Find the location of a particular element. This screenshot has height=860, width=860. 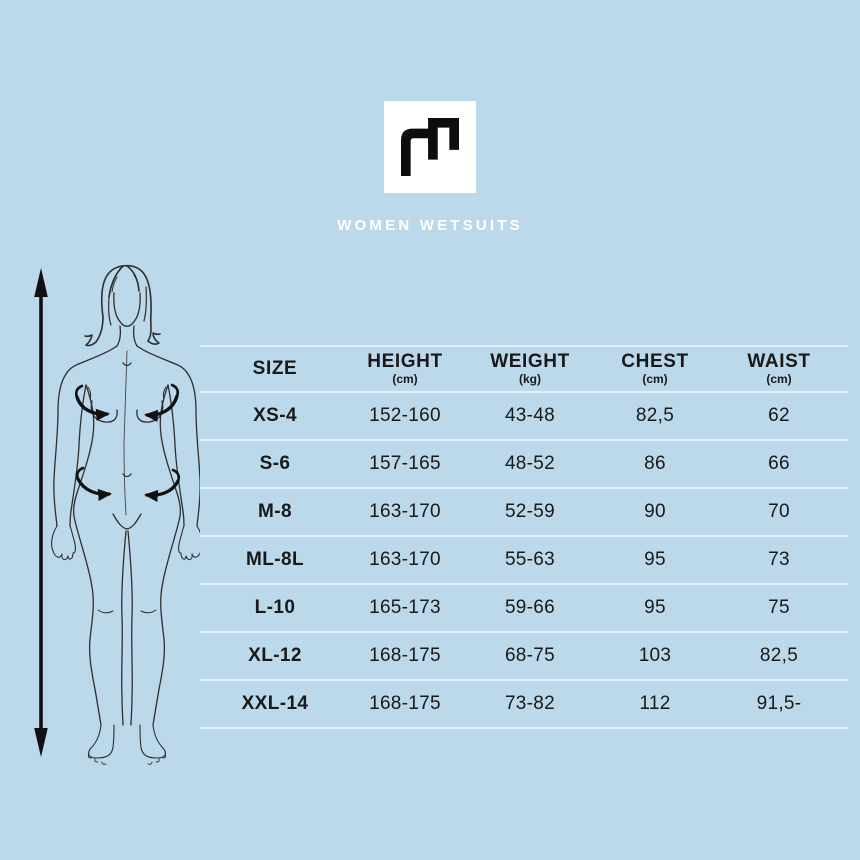

value-cell: 62 is located at coordinates (779, 415).